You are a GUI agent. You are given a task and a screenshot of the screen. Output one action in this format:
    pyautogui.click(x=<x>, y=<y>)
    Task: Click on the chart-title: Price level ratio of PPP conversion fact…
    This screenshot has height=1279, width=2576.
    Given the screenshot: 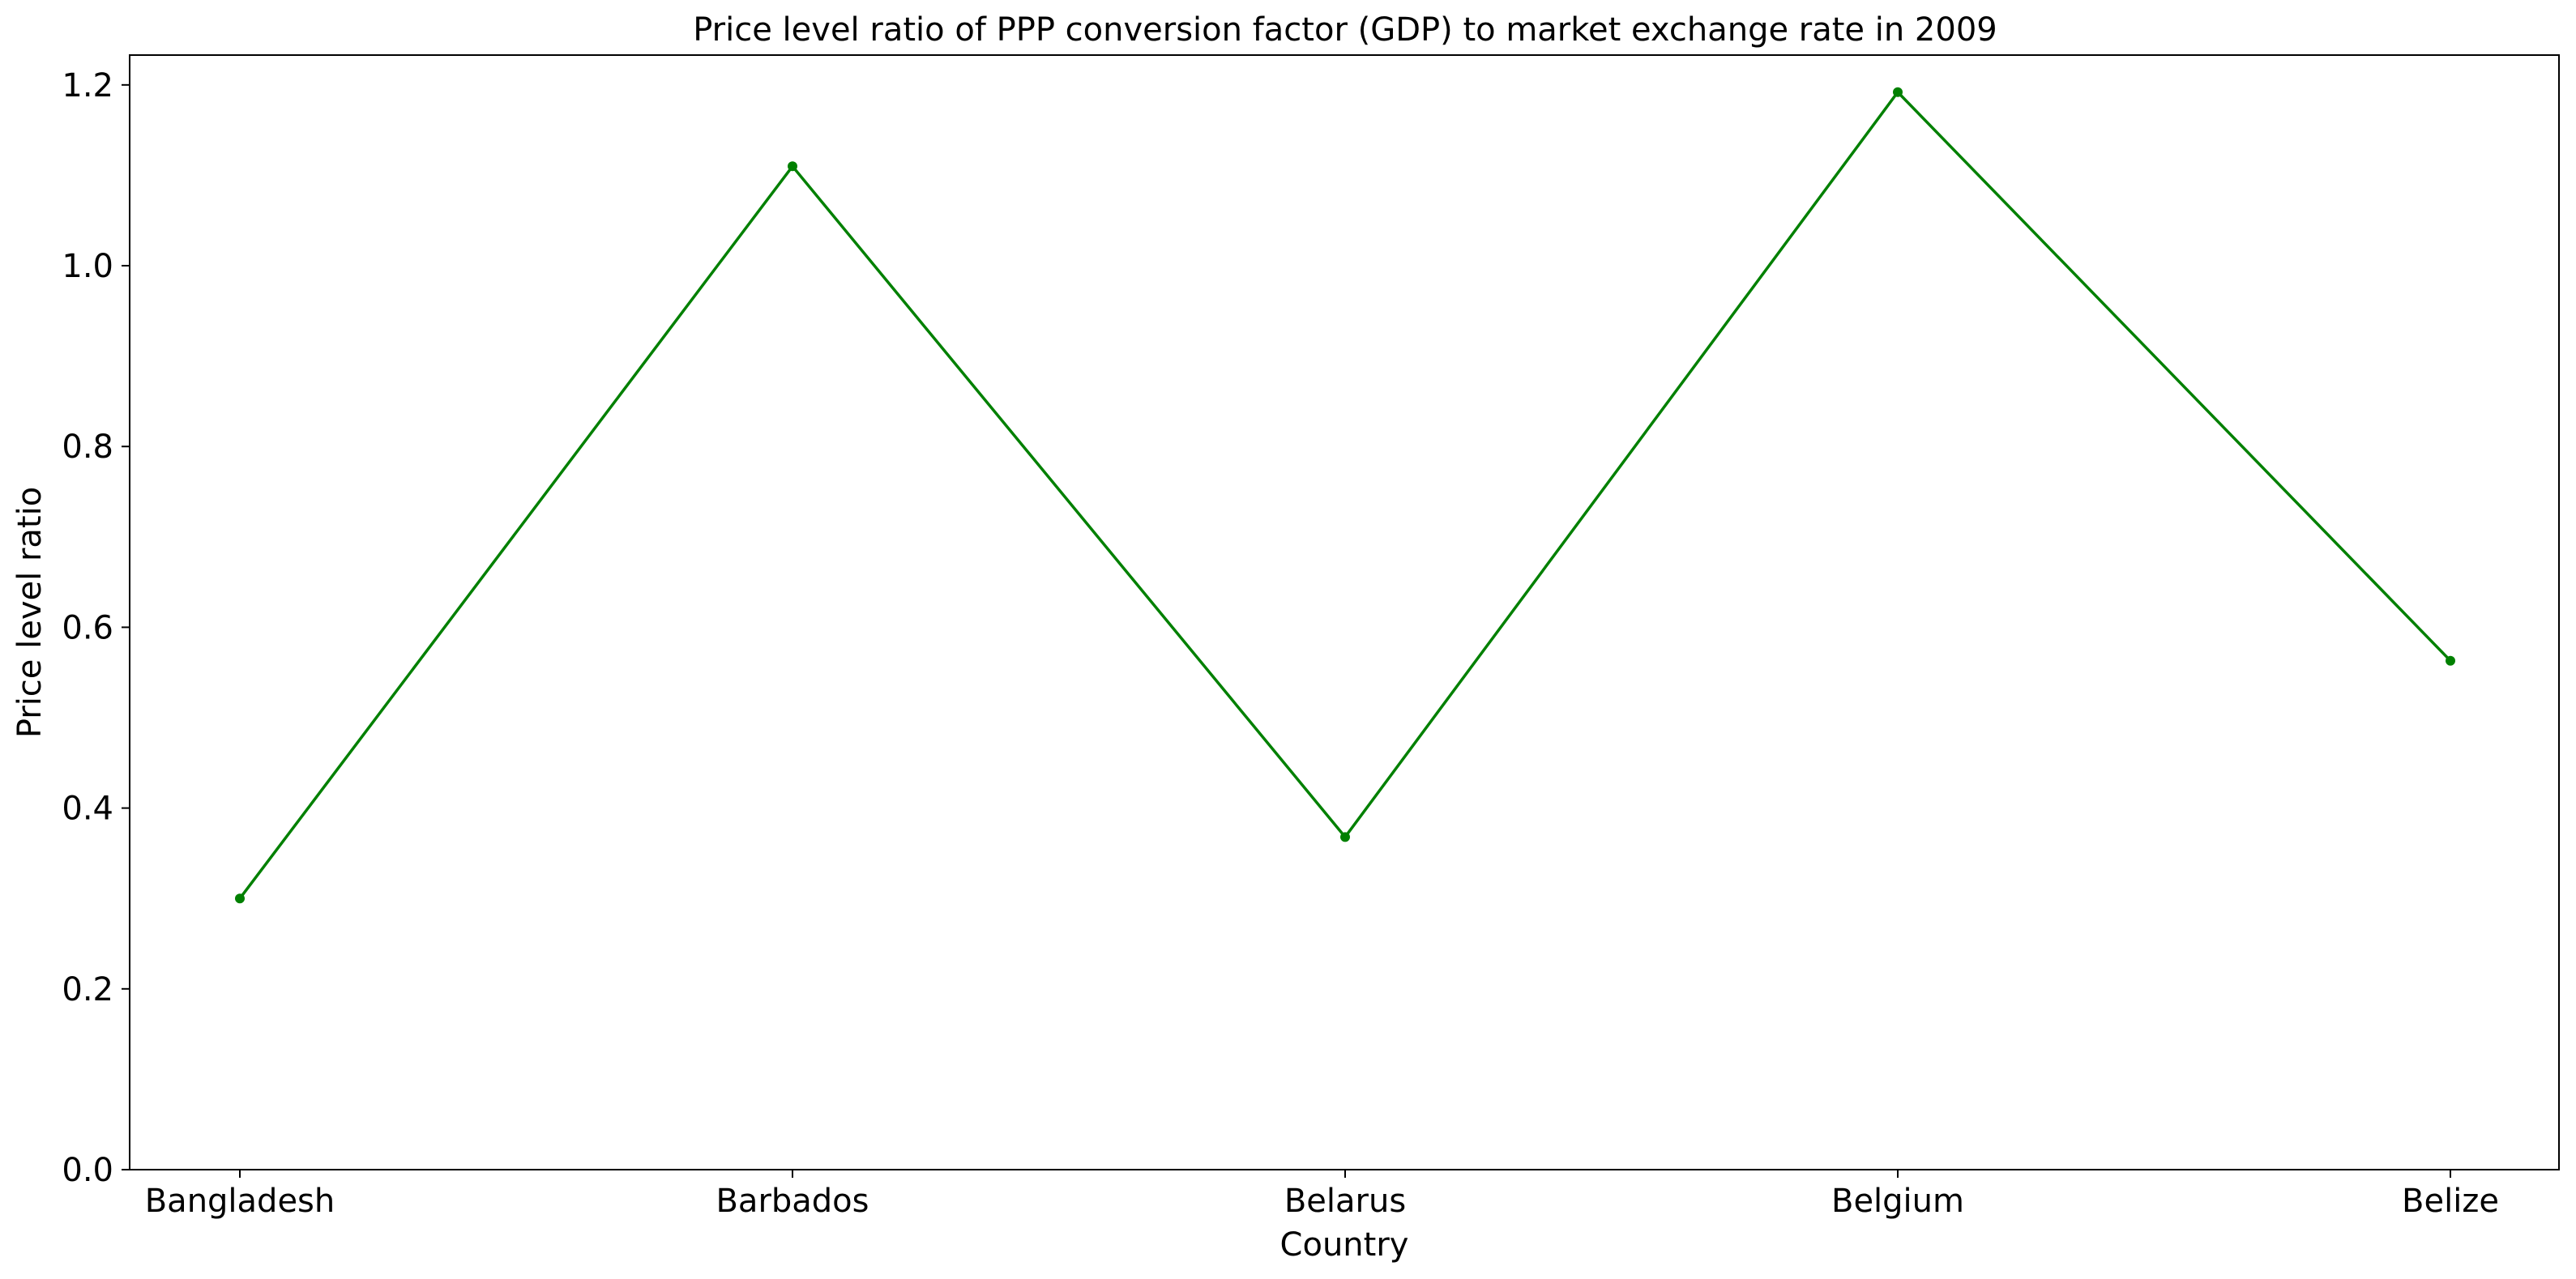 What is the action you would take?
    pyautogui.click(x=1345, y=30)
    